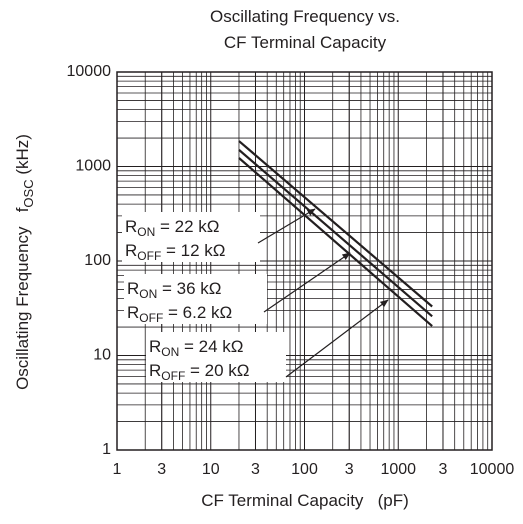 This screenshot has height=524, width=523. I want to click on annotation: ROFF = 12 kΩ, so click(175, 252).